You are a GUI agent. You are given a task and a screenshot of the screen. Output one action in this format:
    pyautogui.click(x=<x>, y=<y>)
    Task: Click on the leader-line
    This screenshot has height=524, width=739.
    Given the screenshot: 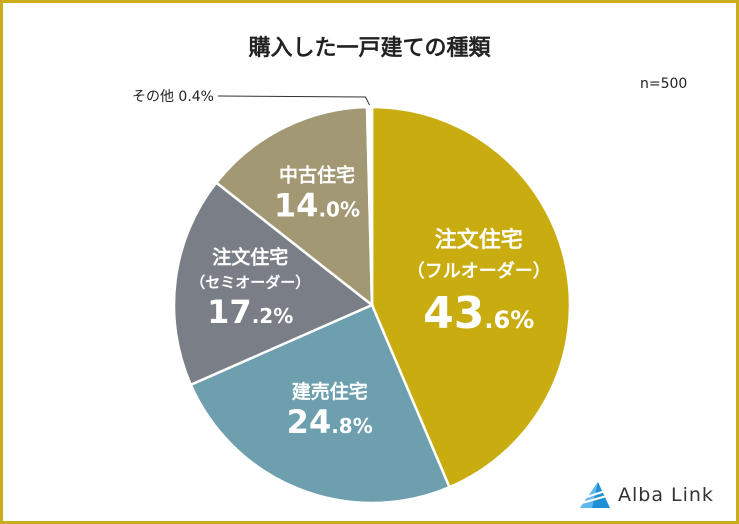 What is the action you would take?
    pyautogui.click(x=293, y=100)
    